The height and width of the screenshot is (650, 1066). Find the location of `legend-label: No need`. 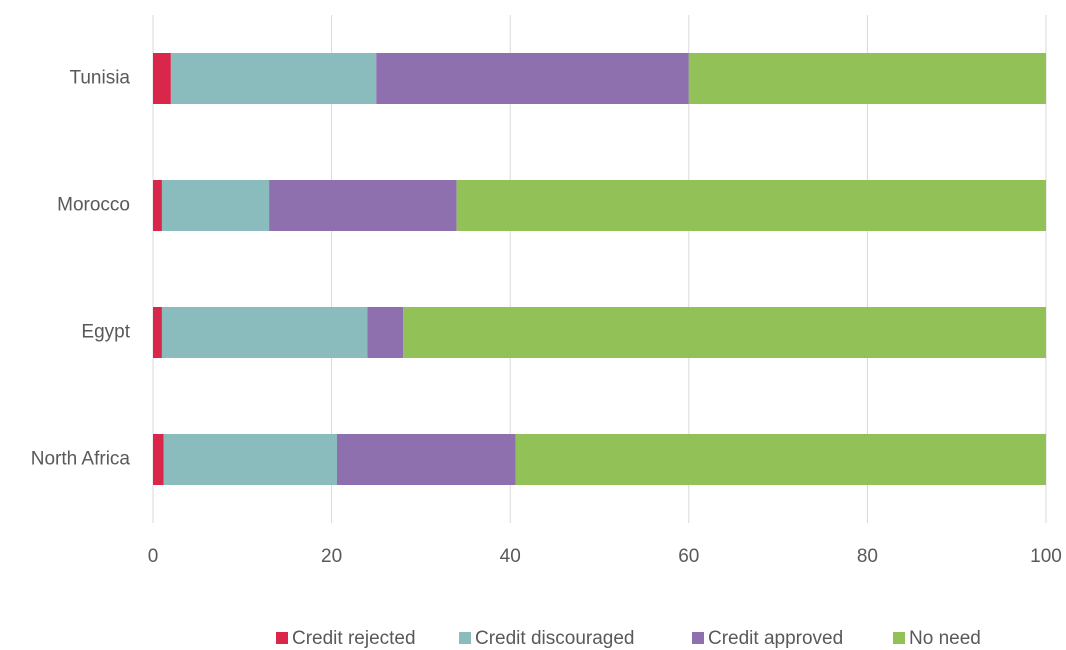

legend-label: No need is located at coordinates (945, 638).